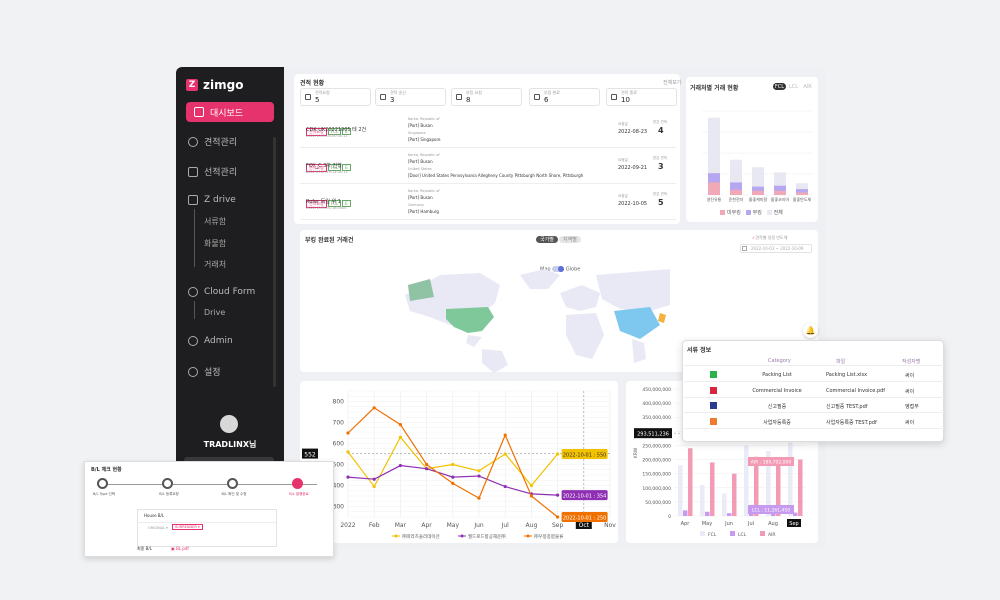  Describe the element at coordinates (215, 264) in the screenshot. I see `sidebar-sub-partners: 거래처` at that location.